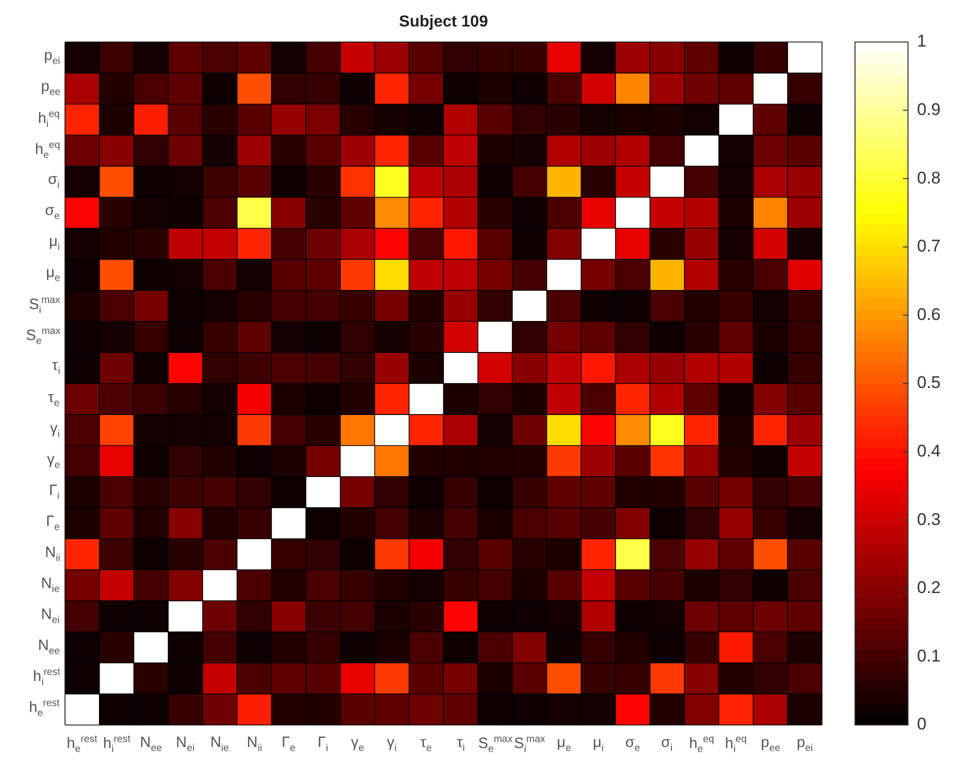  Describe the element at coordinates (53, 522) in the screenshot. I see `y-tick-label: Γ$_{e}$` at that location.